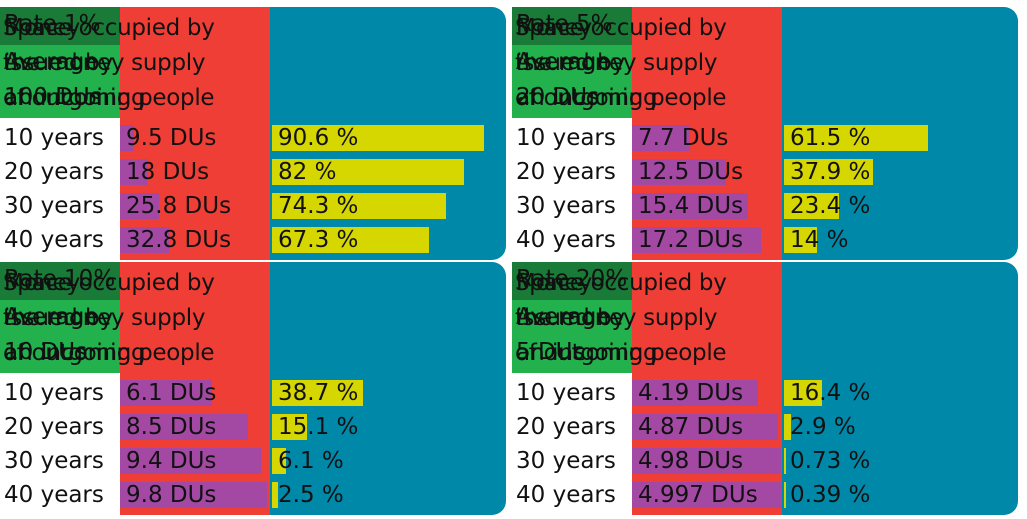  Describe the element at coordinates (171, 393) in the screenshot. I see `money-value-label: 6.1 DUs` at that location.